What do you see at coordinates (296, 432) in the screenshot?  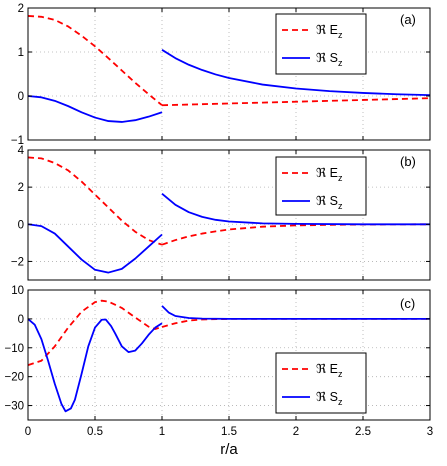 I see `x-tick-label: 2` at bounding box center [296, 432].